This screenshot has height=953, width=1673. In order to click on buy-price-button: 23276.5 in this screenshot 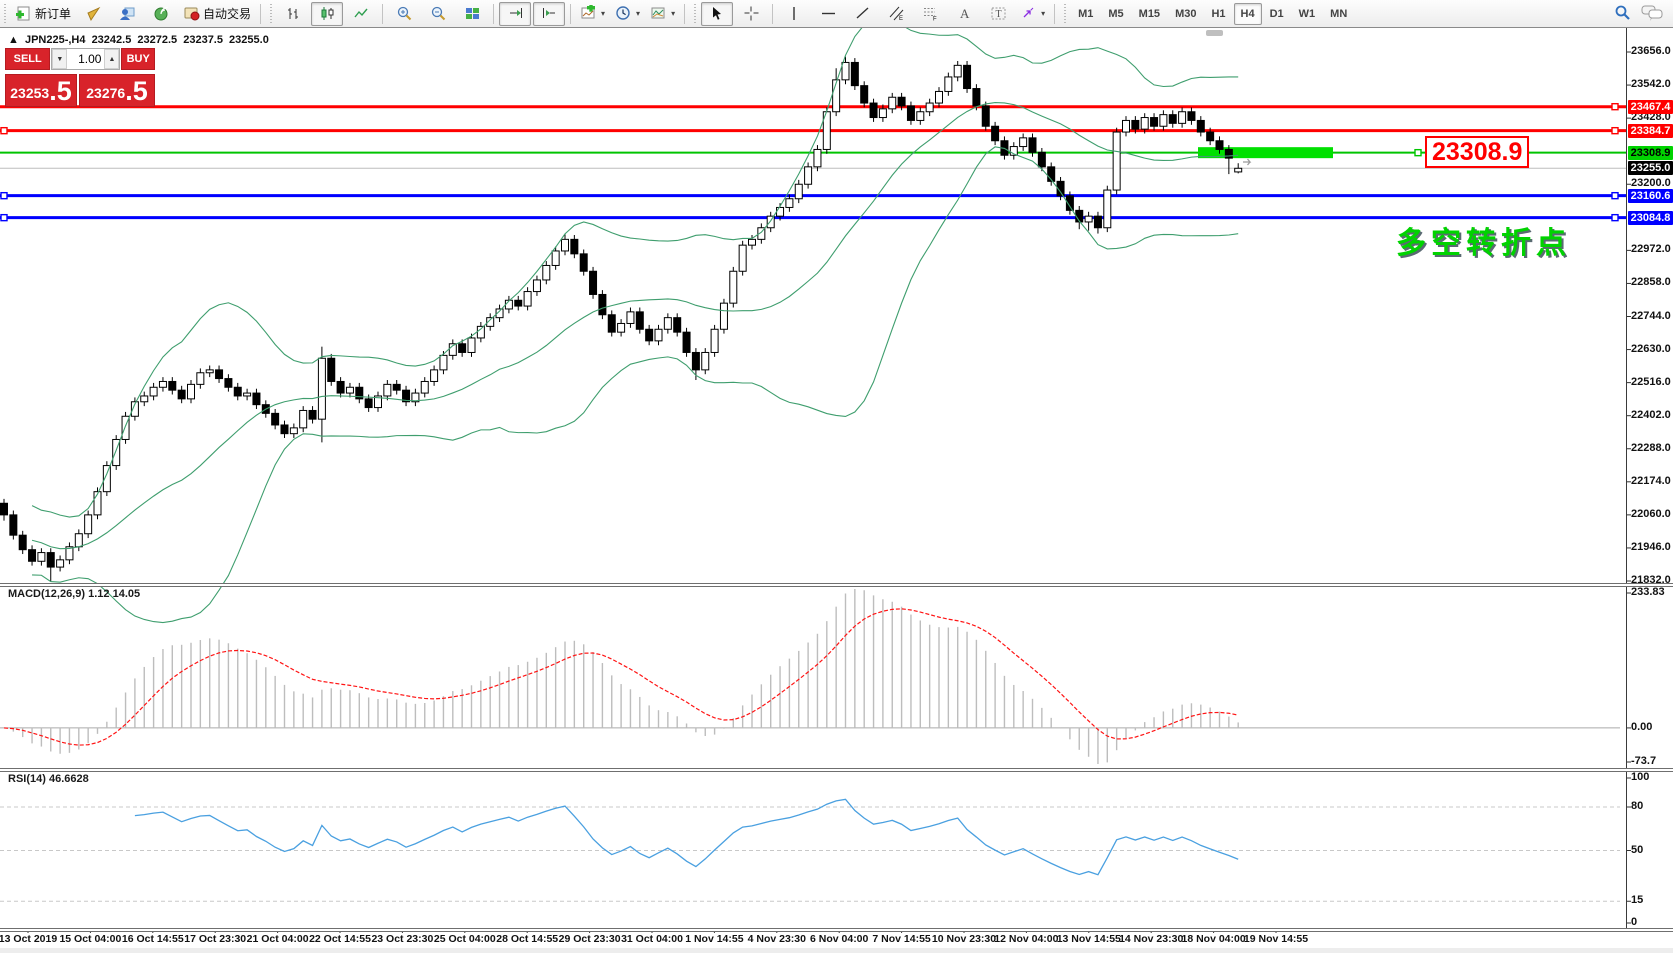, I will do `click(117, 90)`.